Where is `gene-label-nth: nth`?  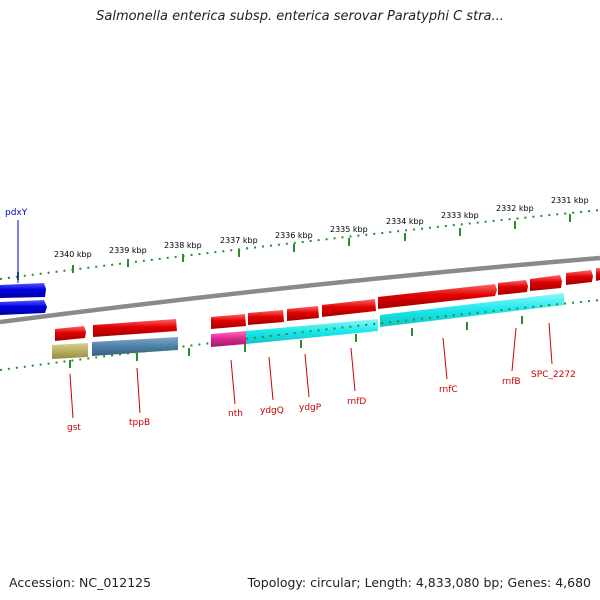
gene-label-nth: nth is located at coordinates (235, 414).